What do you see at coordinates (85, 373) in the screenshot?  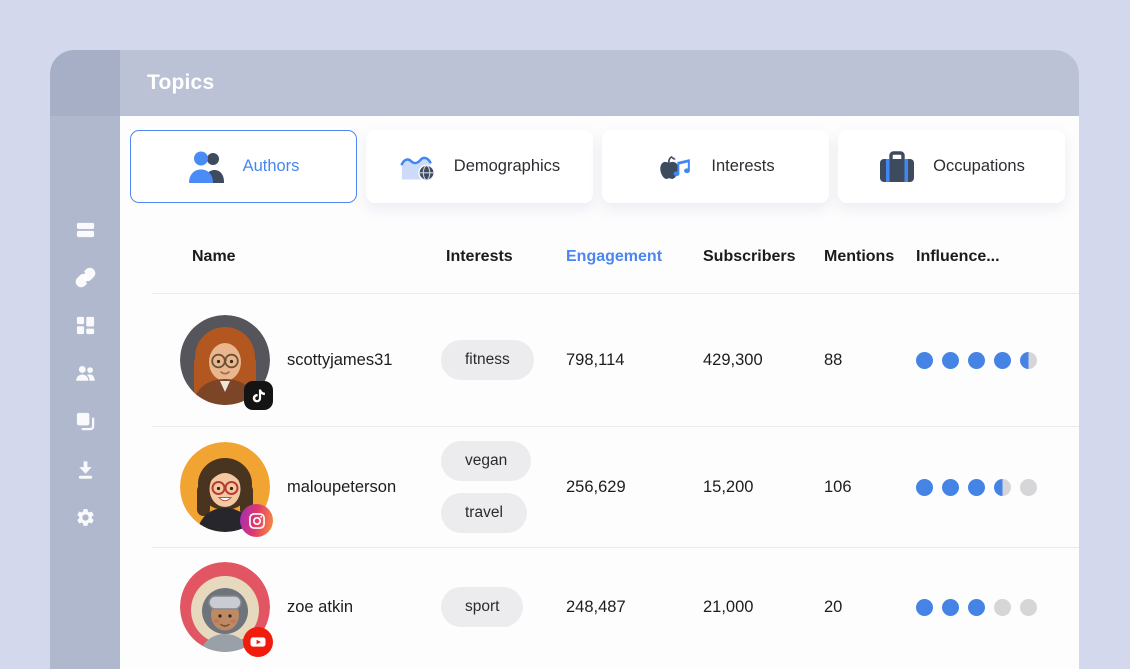 I see `people-icon` at bounding box center [85, 373].